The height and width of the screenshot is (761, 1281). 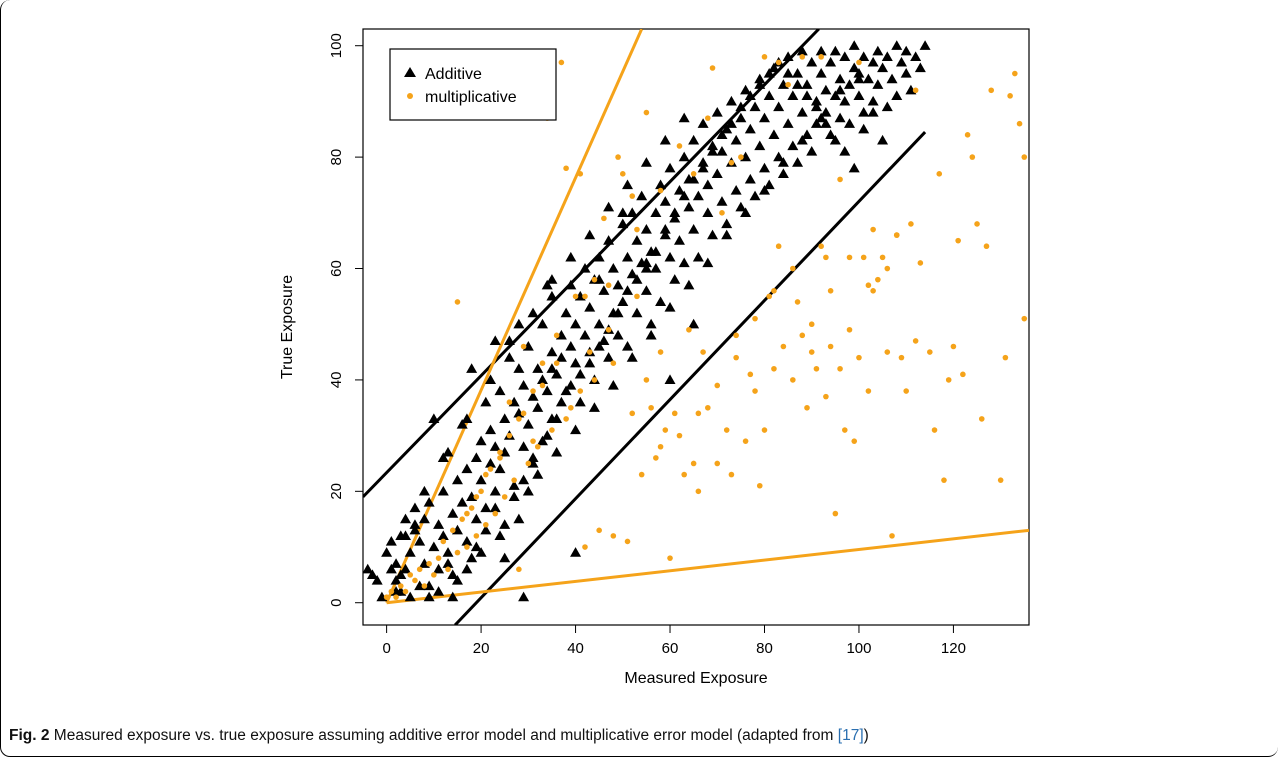 I want to click on caption-reference-link: [17], so click(x=850, y=735).